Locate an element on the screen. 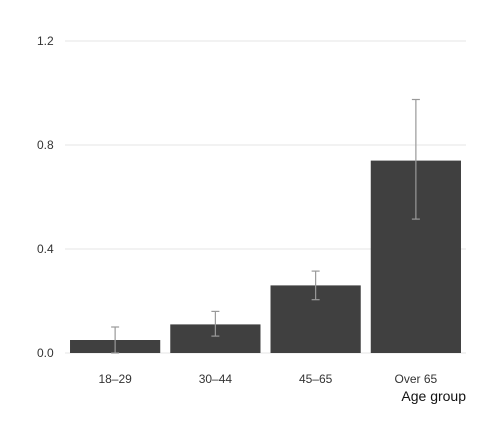 This screenshot has height=424, width=486. y-axis-ticks: 0.0 0.4 0.8 1.2 is located at coordinates (45, 197).